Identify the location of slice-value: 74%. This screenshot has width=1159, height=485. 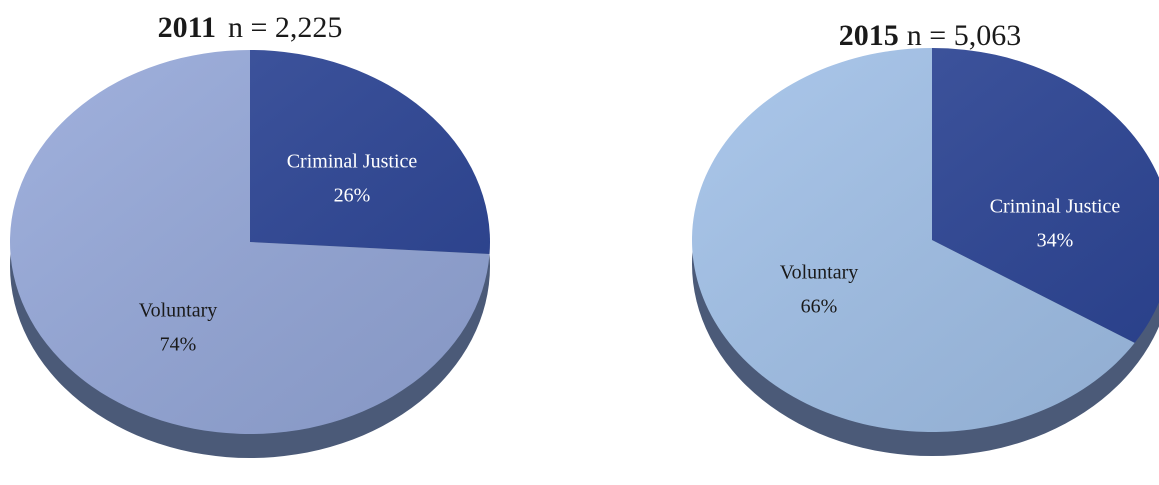
(178, 345).